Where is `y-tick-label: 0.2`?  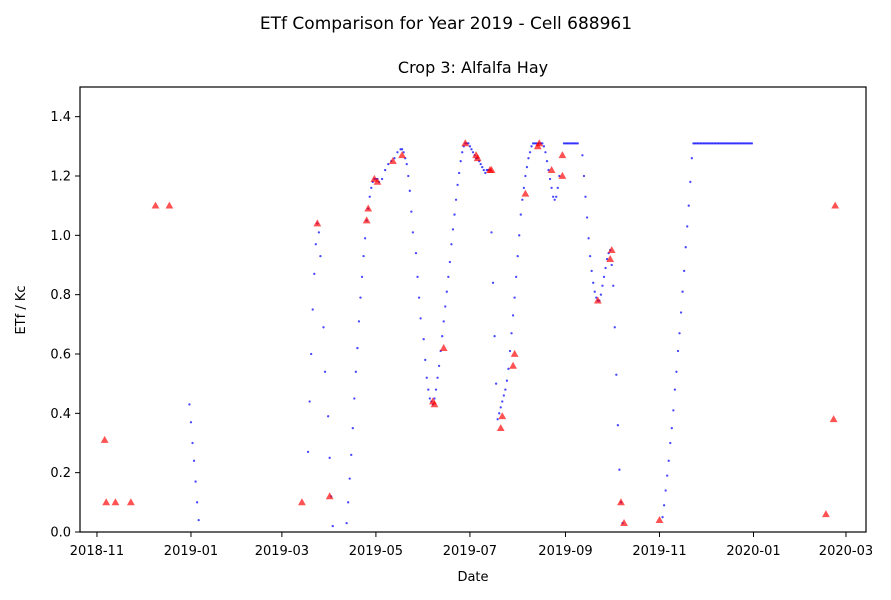 y-tick-label: 0.2 is located at coordinates (60, 473).